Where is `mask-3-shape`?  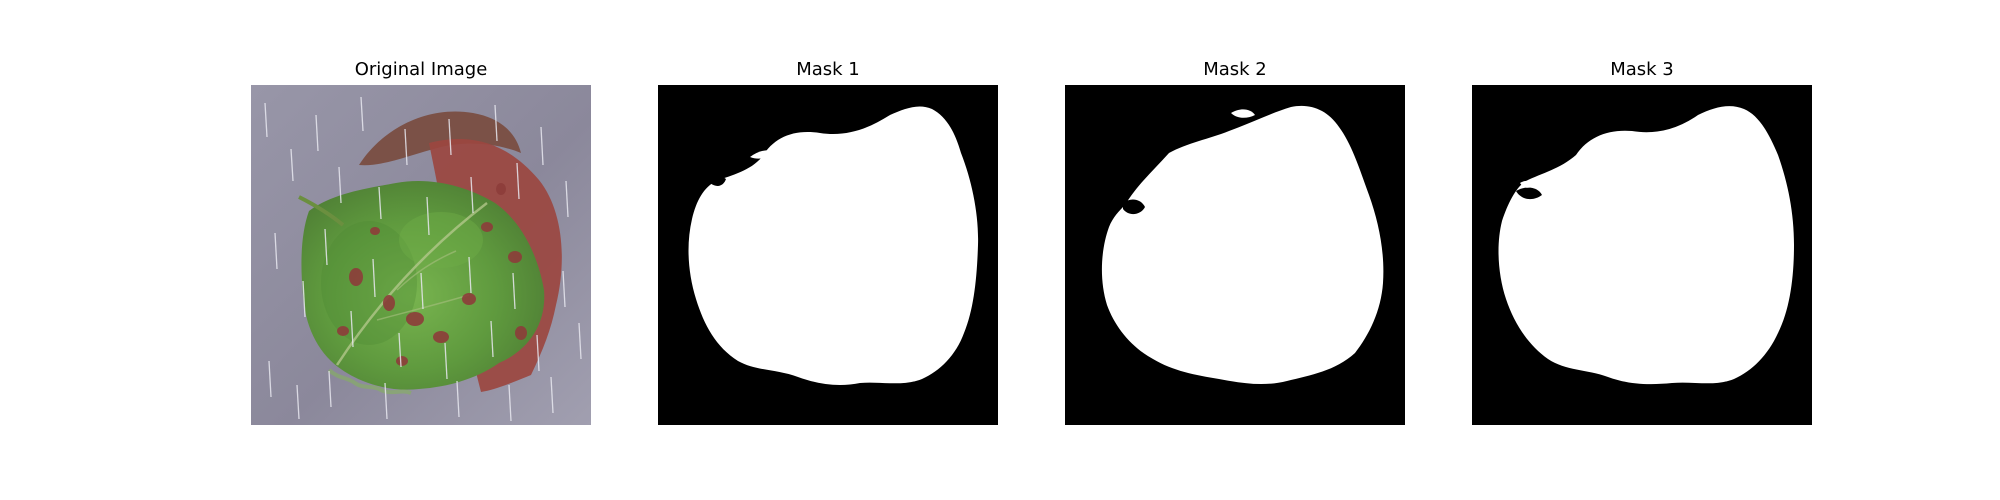
mask-3-shape is located at coordinates (1642, 255).